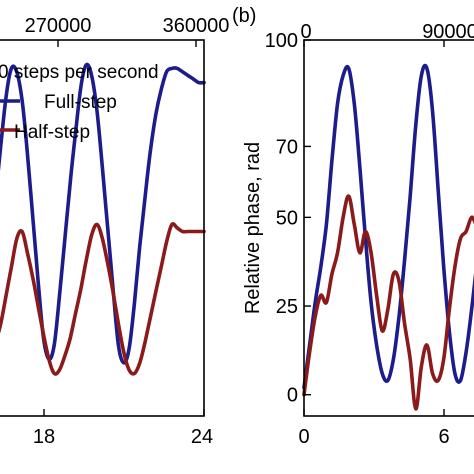 This screenshot has width=474, height=474. Describe the element at coordinates (79, 72) in the screenshot. I see `legend-title: 0 steps per second` at that location.